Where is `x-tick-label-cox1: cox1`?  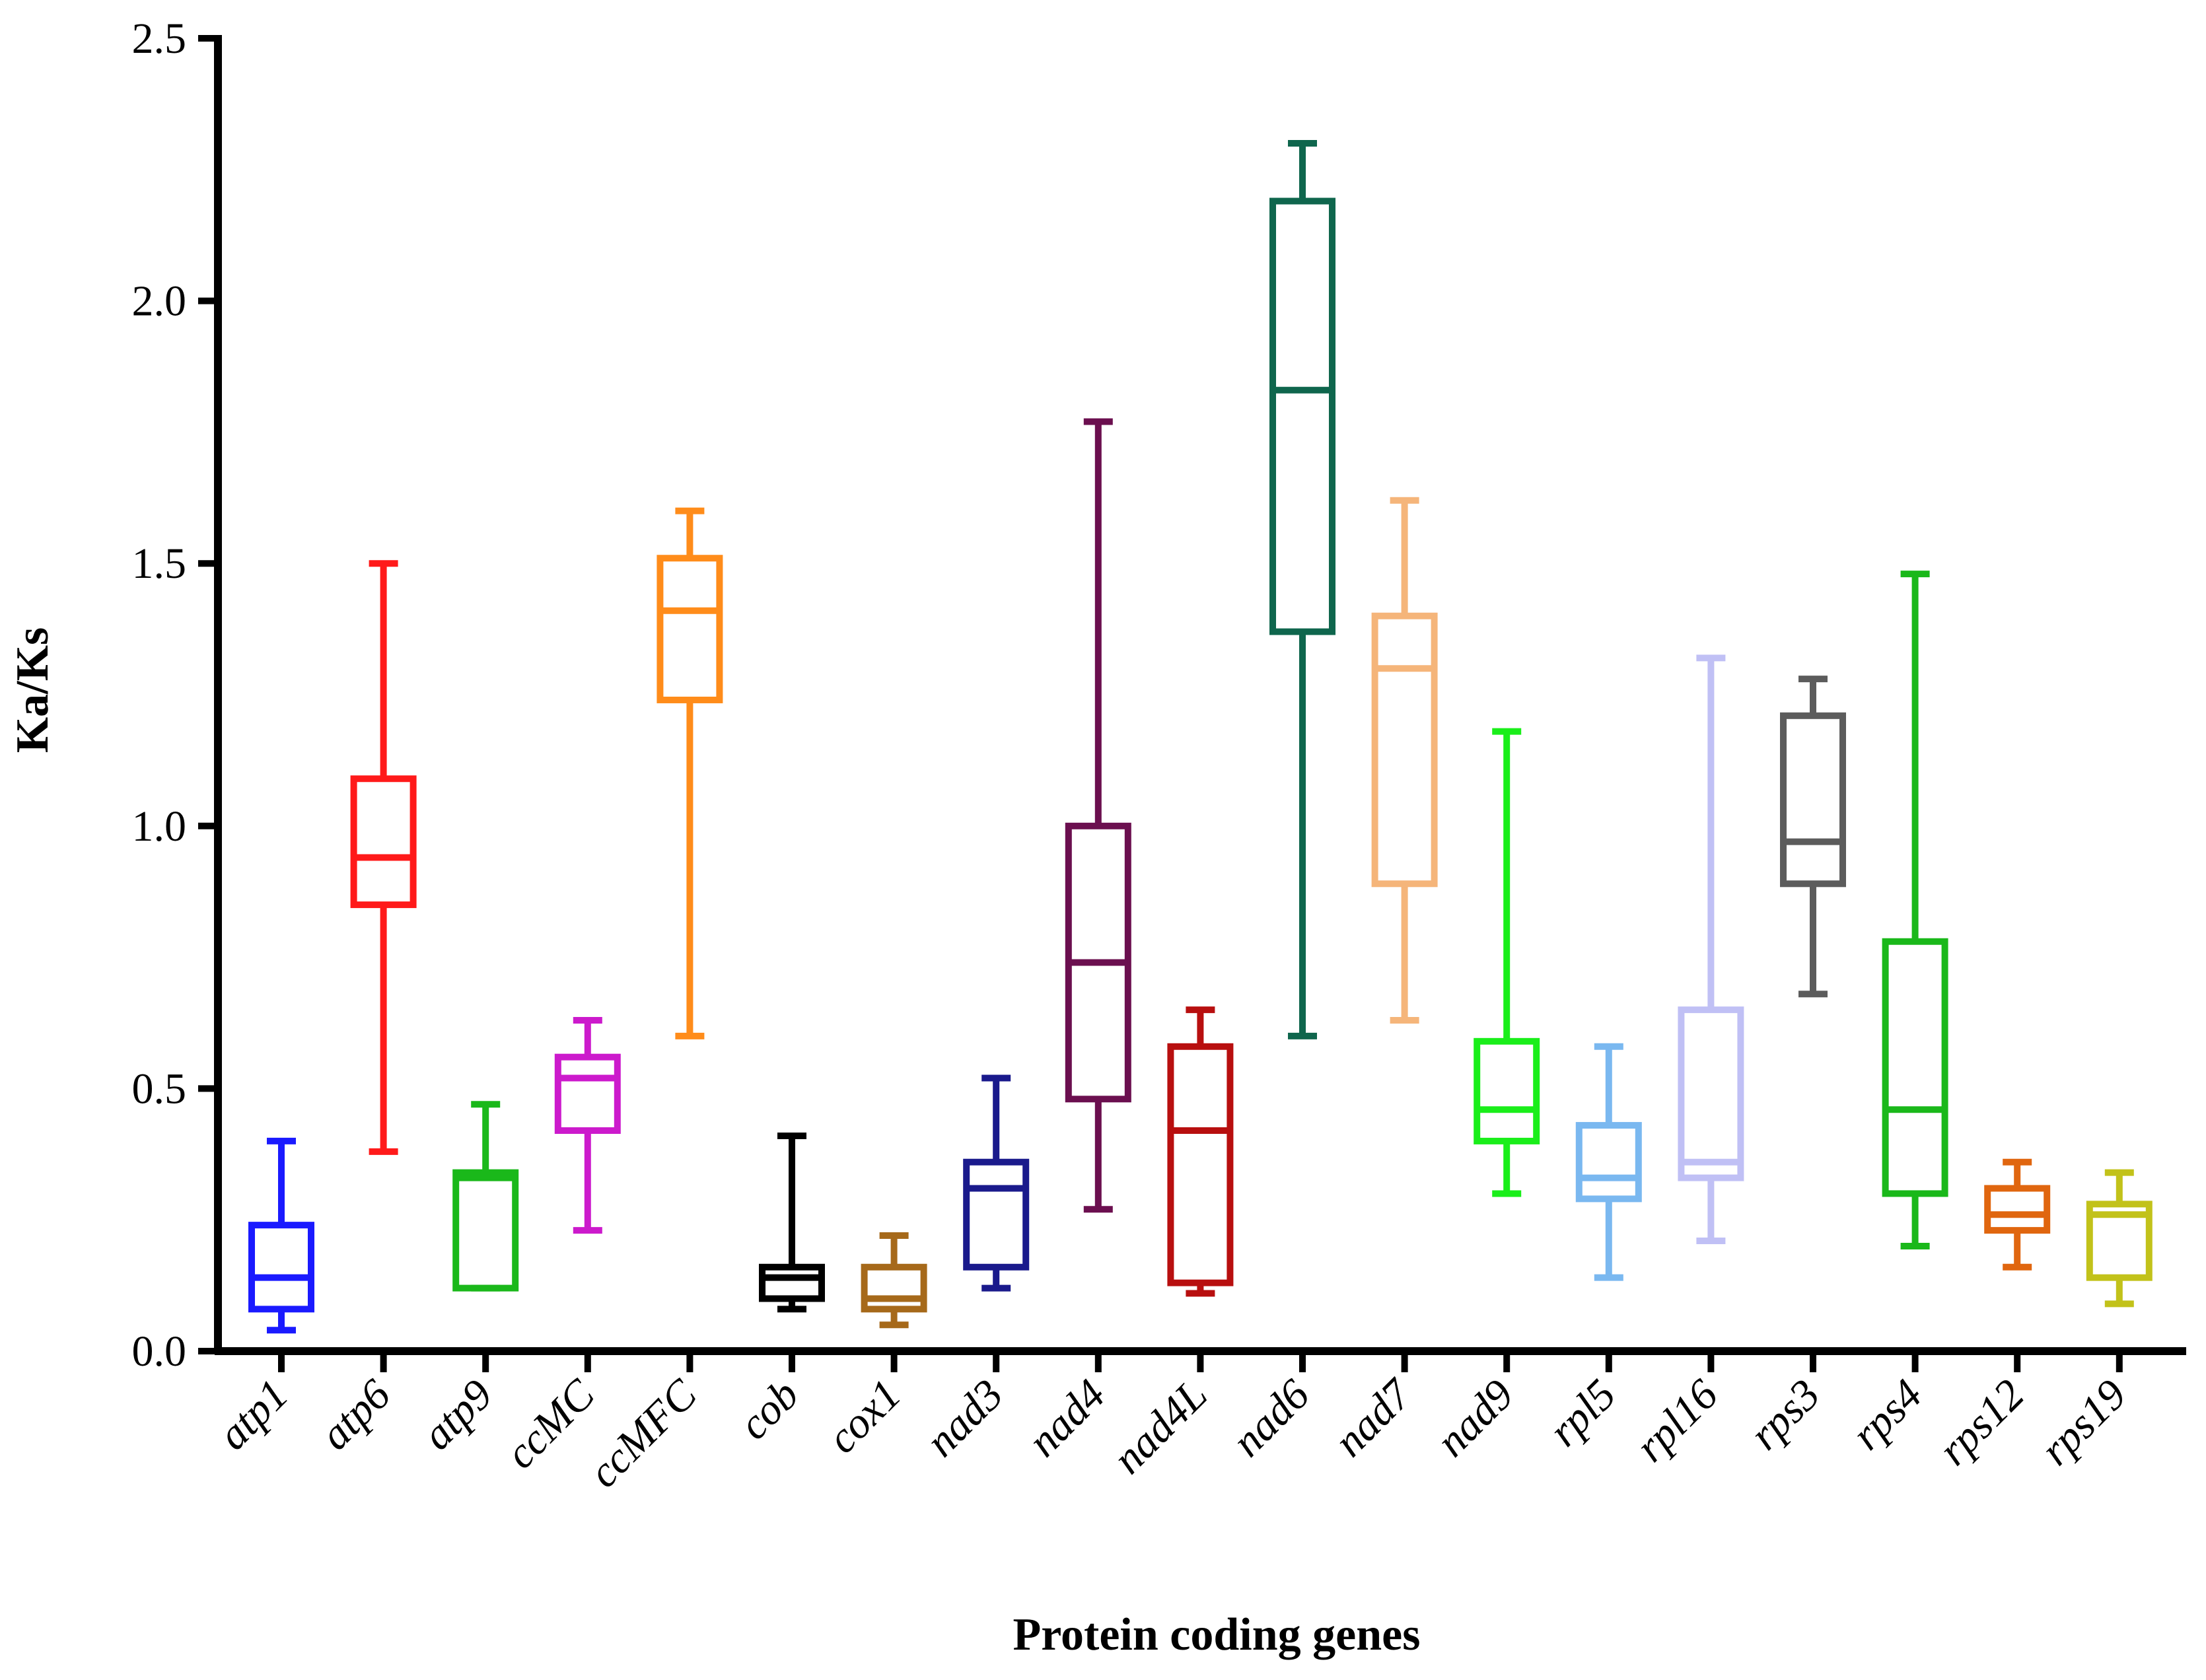 x-tick-label-cox1: cox1 is located at coordinates (864, 1416).